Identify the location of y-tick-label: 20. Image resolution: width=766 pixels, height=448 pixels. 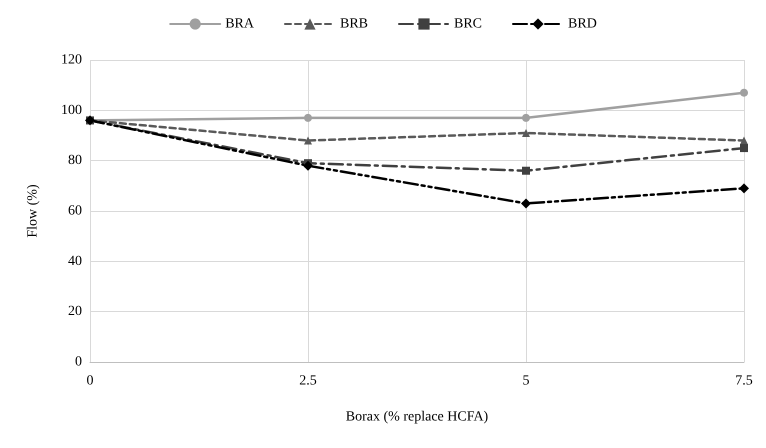
(75, 312).